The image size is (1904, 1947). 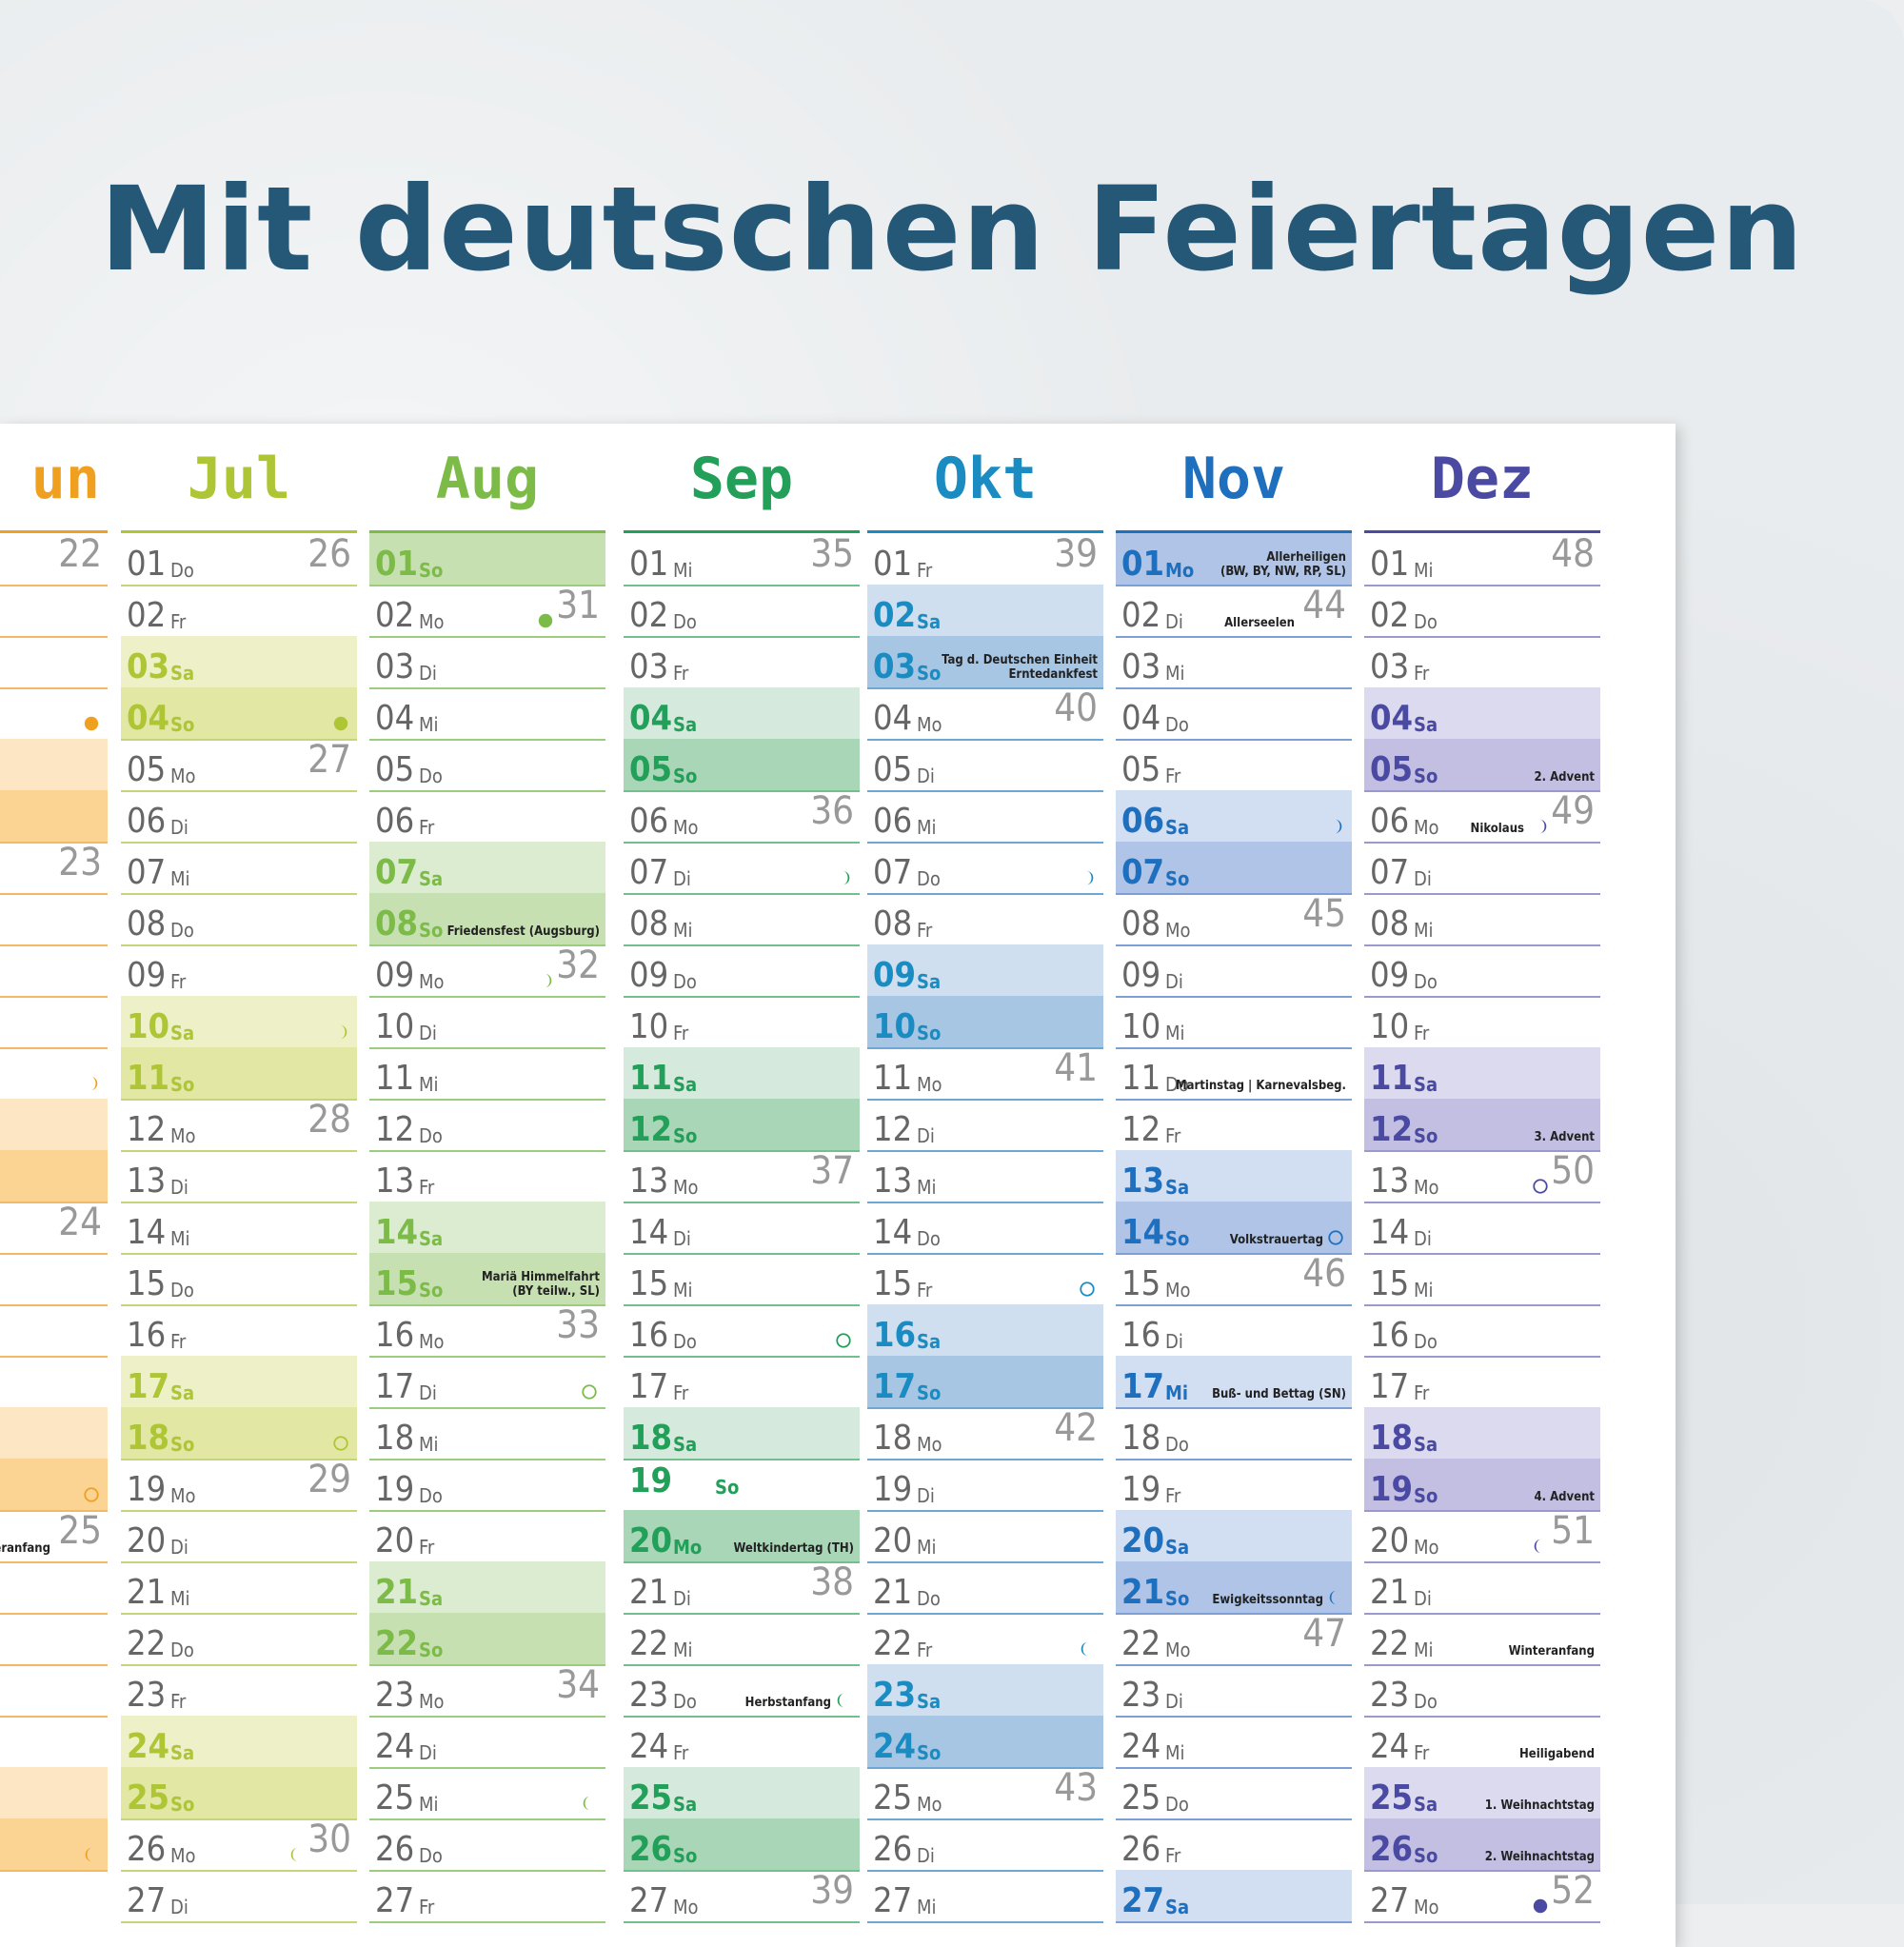 I want to click on week-number: 39, so click(x=1076, y=554).